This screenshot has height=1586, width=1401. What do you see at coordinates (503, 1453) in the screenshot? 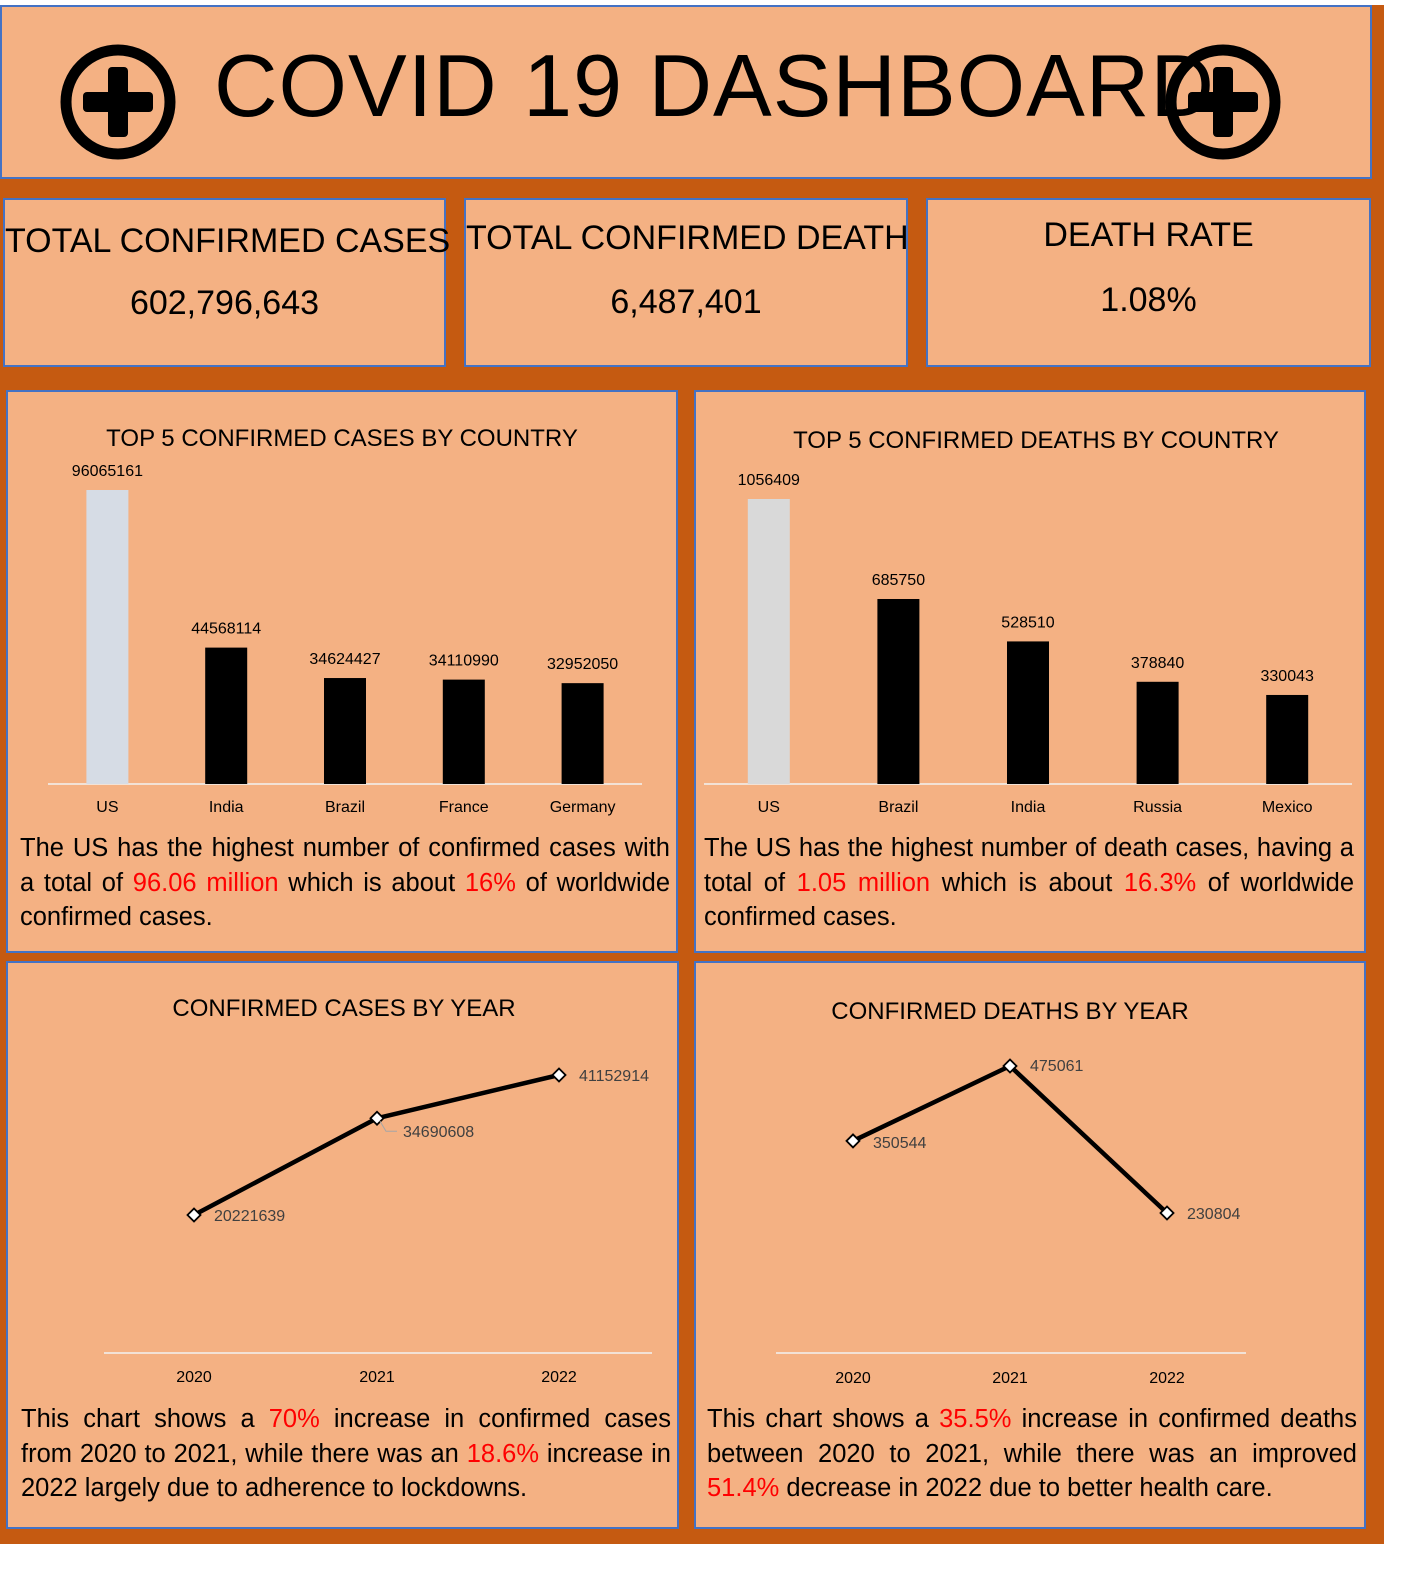
I see `desc-highlight: 18.6%` at bounding box center [503, 1453].